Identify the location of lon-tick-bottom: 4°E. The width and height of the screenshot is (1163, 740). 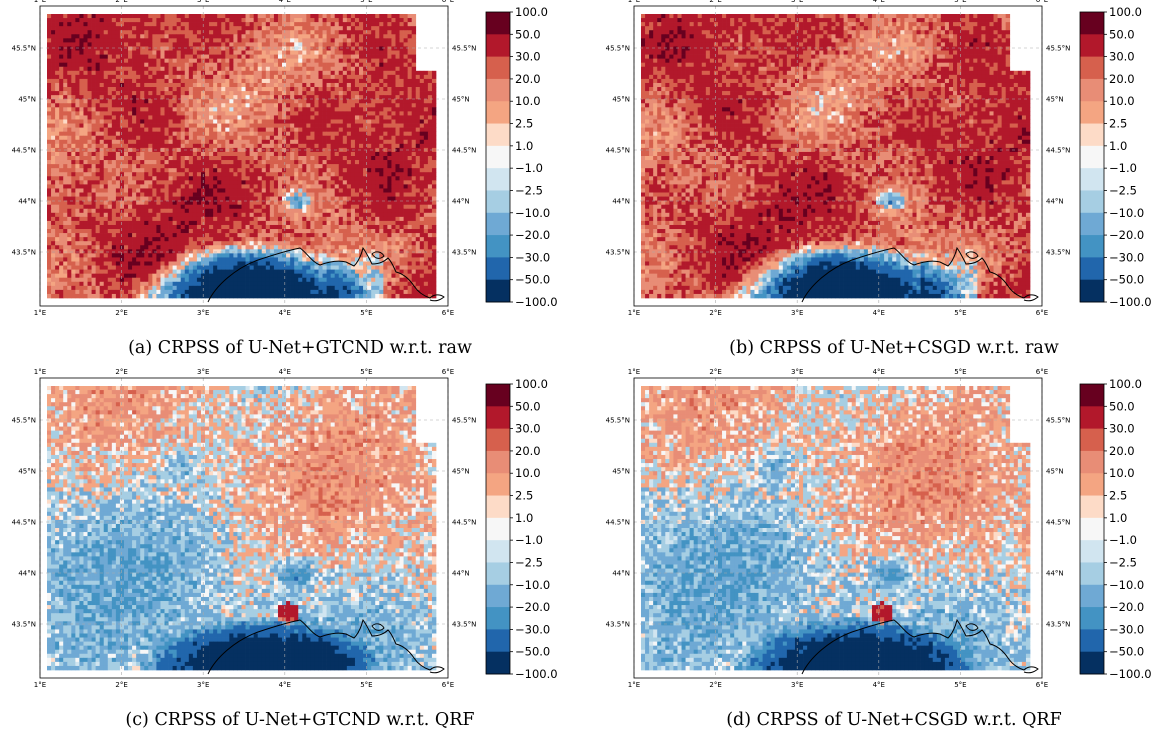
(879, 313).